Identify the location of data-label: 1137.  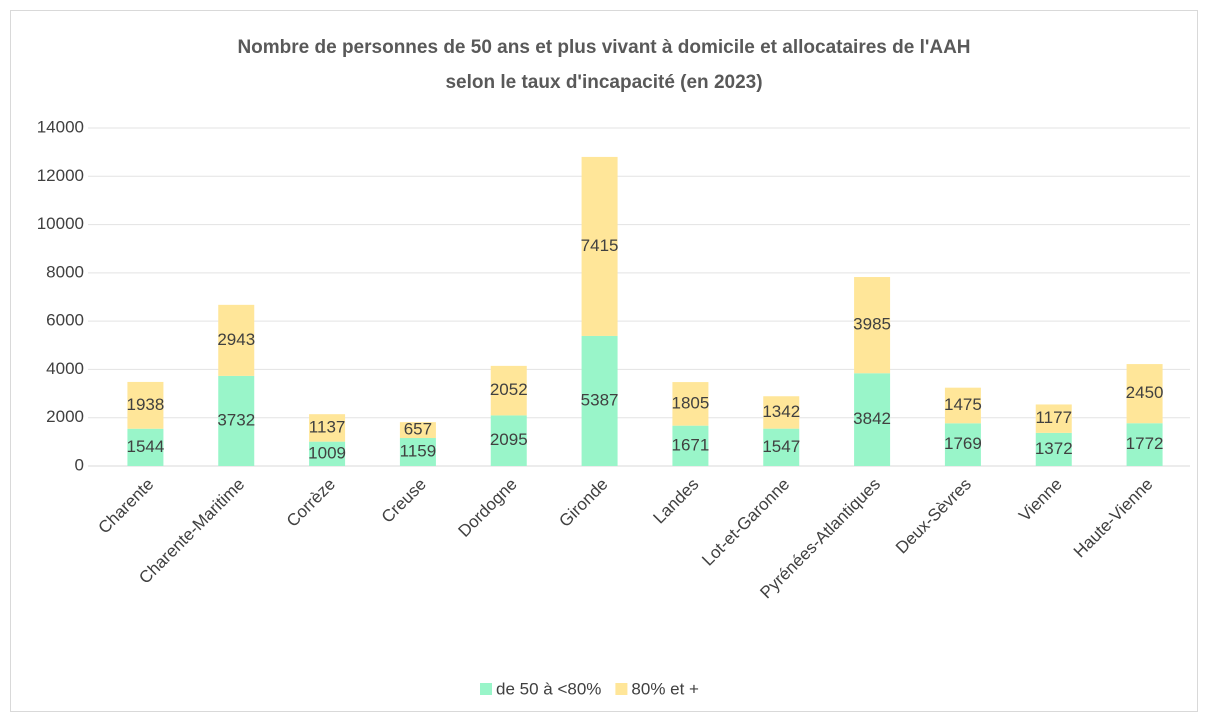
(327, 426).